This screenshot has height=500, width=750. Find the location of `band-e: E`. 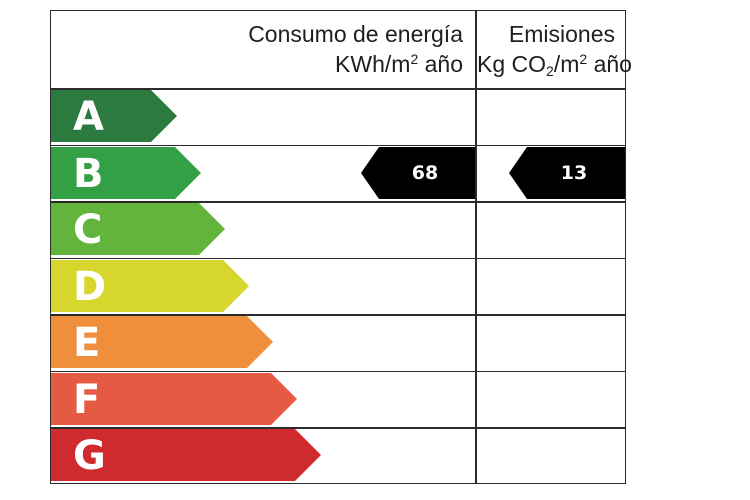

band-e: E is located at coordinates (162, 342).